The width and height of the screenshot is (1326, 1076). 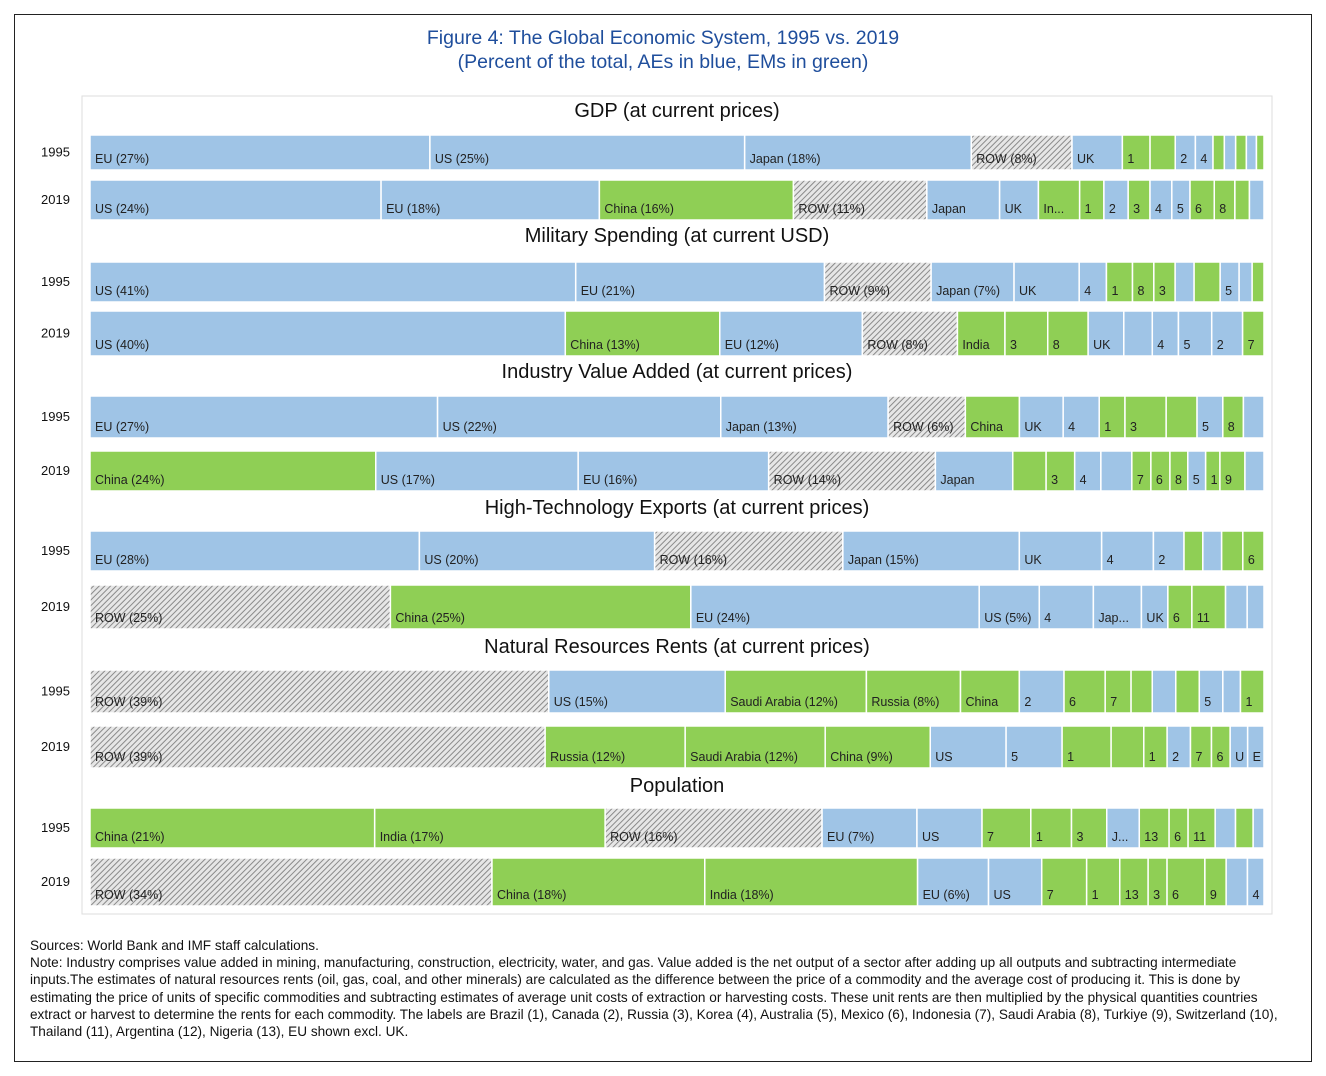 What do you see at coordinates (129, 480) in the screenshot?
I see `cell-label: China (24%)` at bounding box center [129, 480].